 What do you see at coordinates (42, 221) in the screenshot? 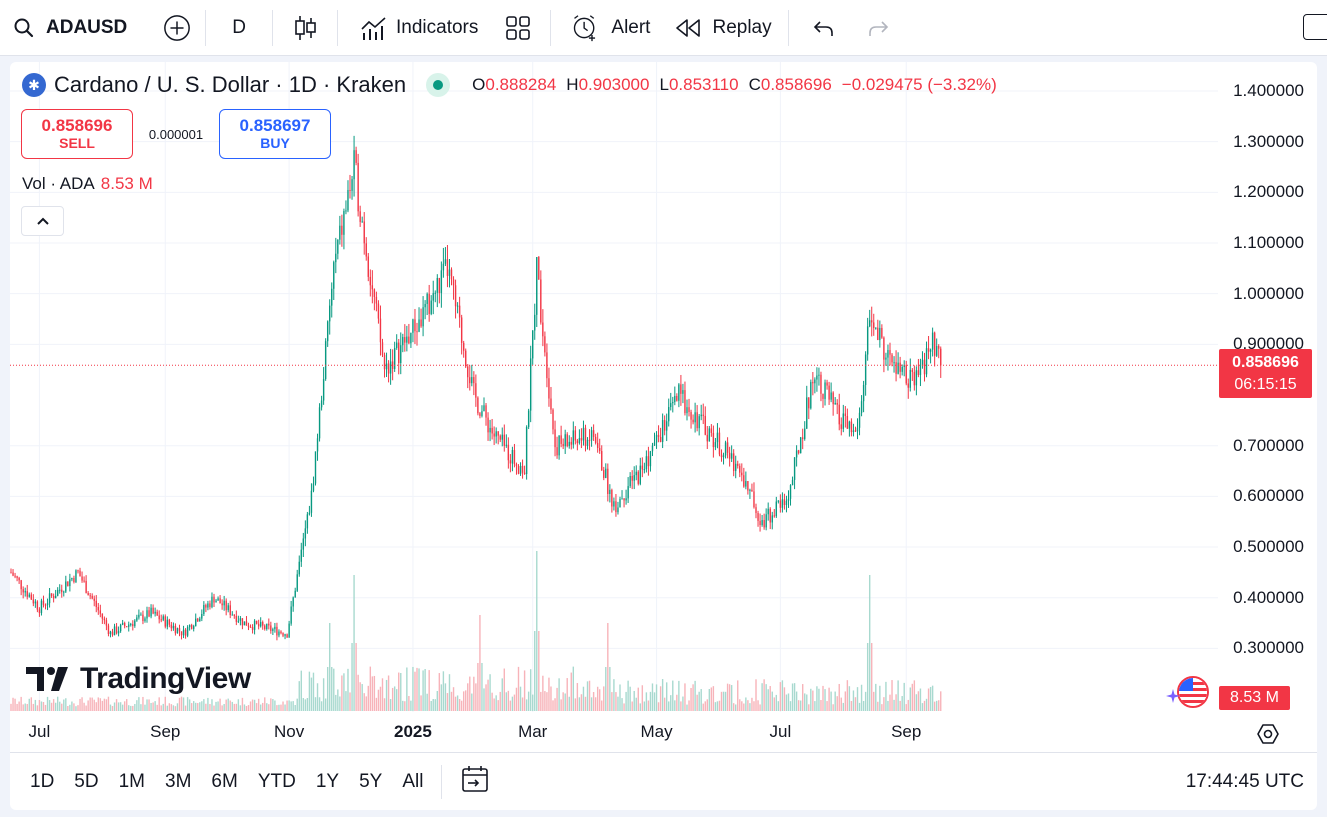
I see `collapse-legend-button` at bounding box center [42, 221].